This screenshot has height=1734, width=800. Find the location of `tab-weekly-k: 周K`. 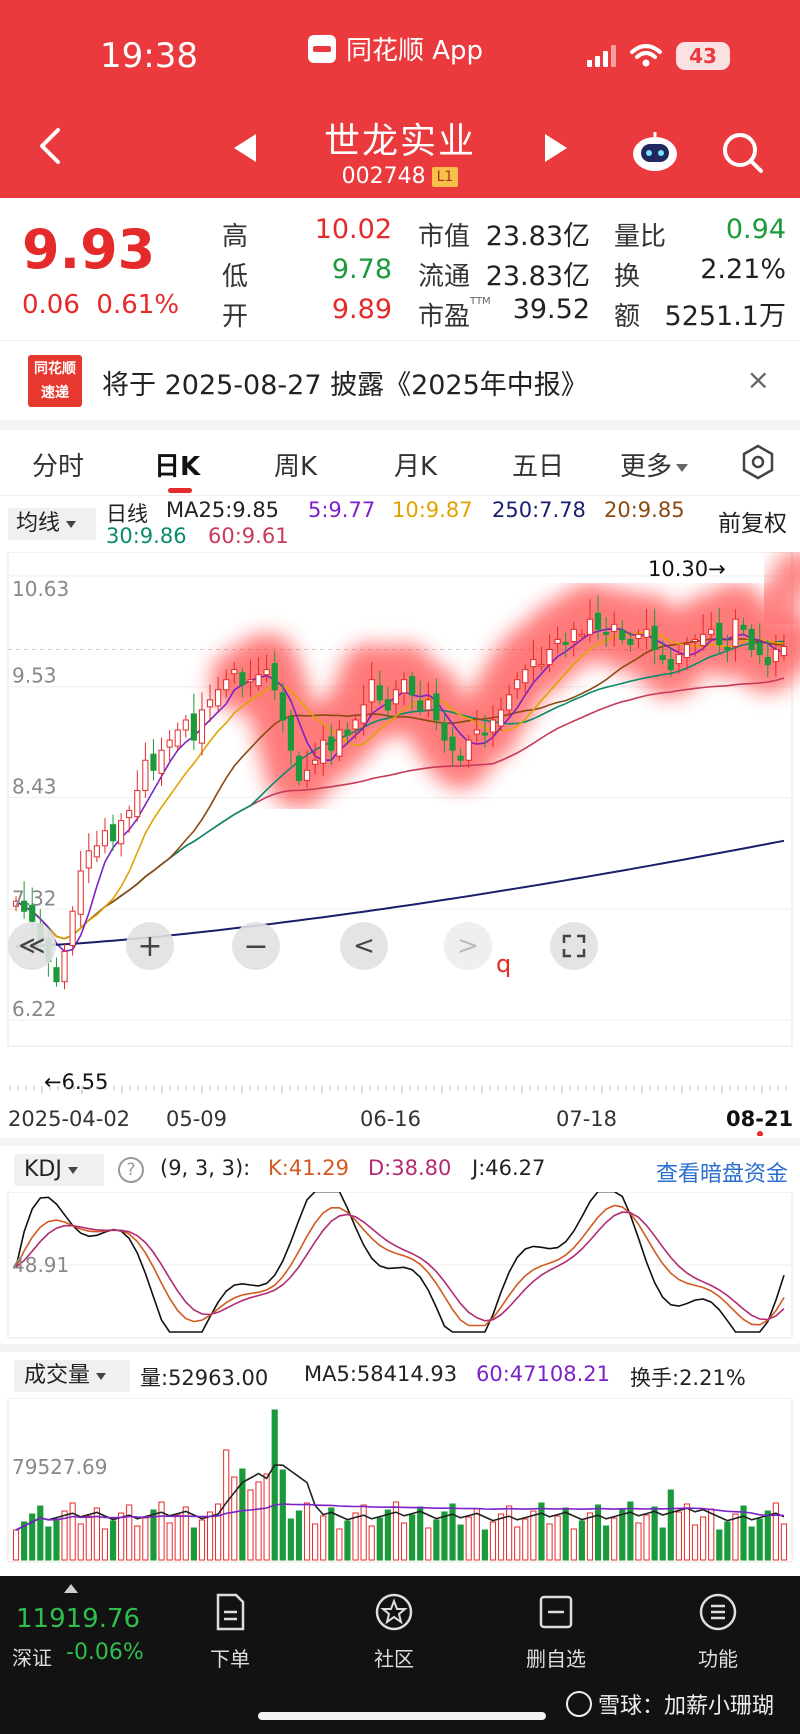

tab-weekly-k: 周K is located at coordinates (296, 467).